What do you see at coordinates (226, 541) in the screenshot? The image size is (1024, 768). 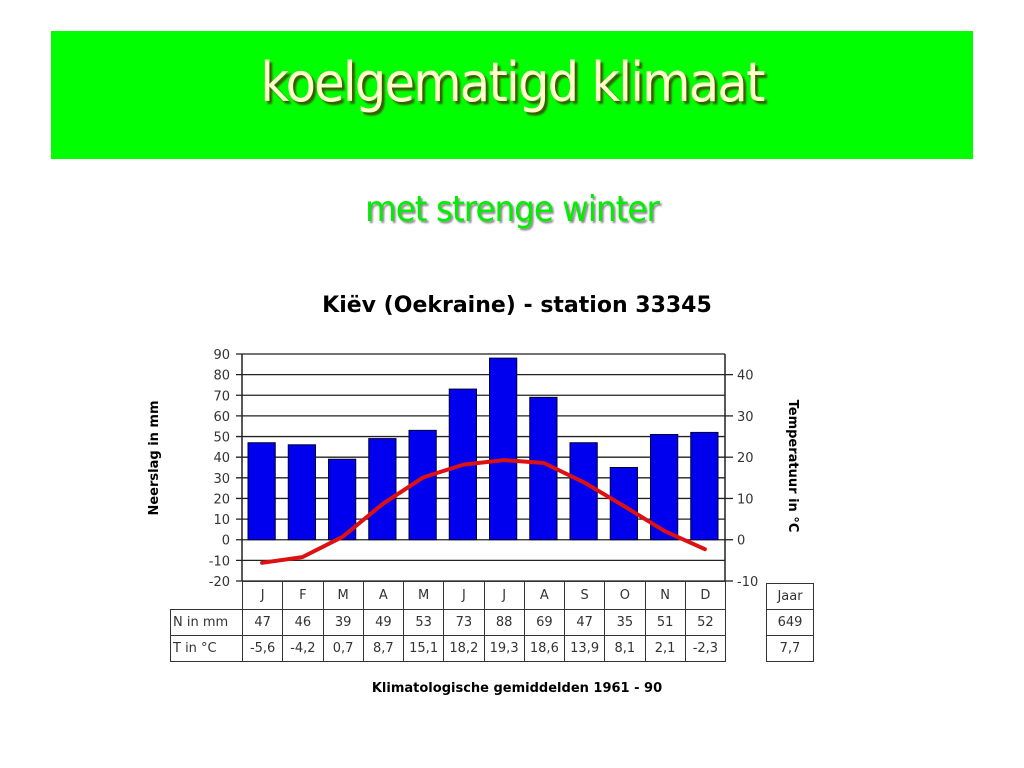 I see `y-tick-label: 0` at bounding box center [226, 541].